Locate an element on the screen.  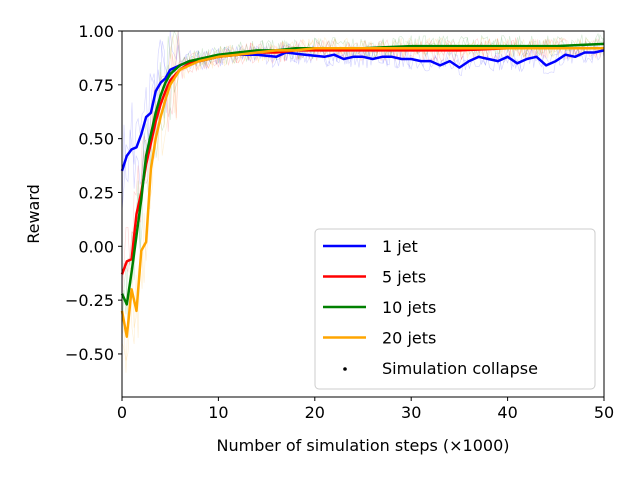
y-axis-label: Reward is located at coordinates (33, 214).